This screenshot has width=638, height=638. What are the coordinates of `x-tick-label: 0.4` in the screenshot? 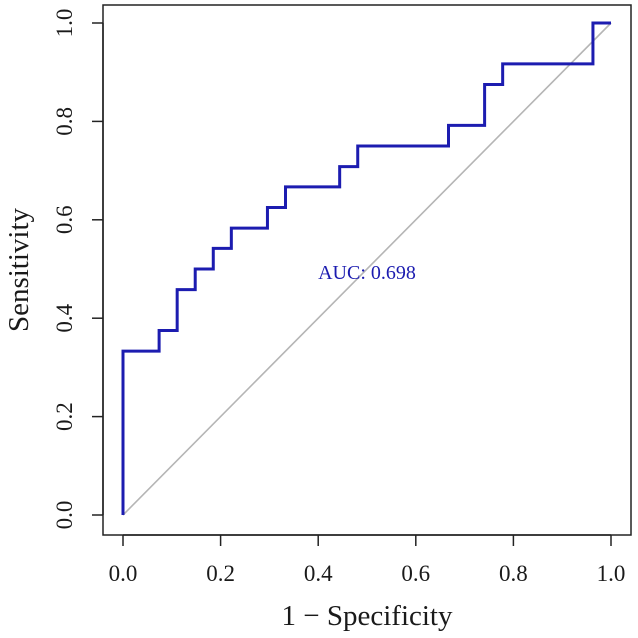 It's located at (318, 573).